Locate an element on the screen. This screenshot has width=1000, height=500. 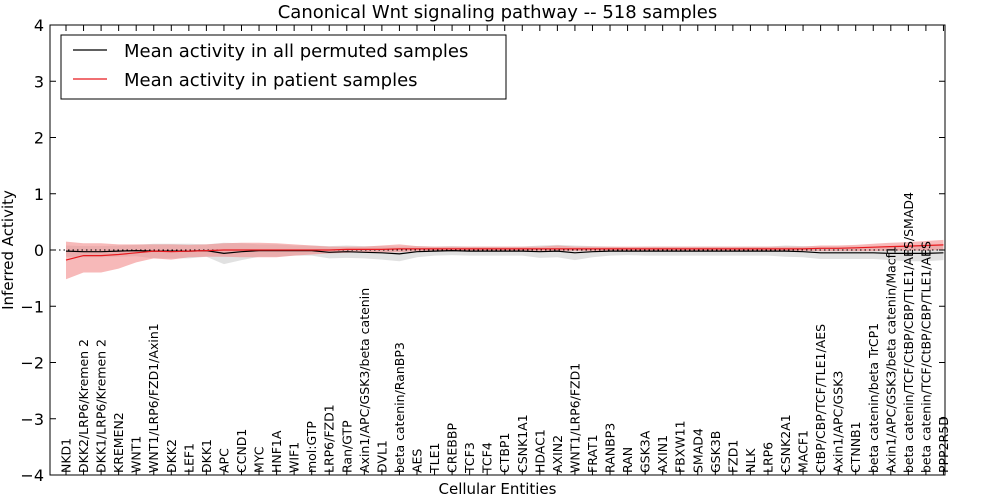
y-tick-label: 4 is located at coordinates (39, 25).